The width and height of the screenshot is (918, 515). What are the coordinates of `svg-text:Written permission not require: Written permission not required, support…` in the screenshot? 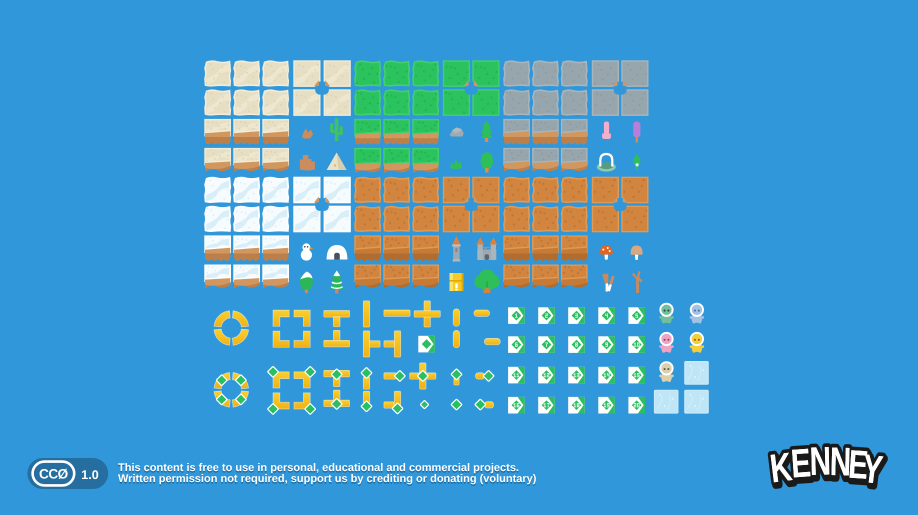 It's located at (327, 479).